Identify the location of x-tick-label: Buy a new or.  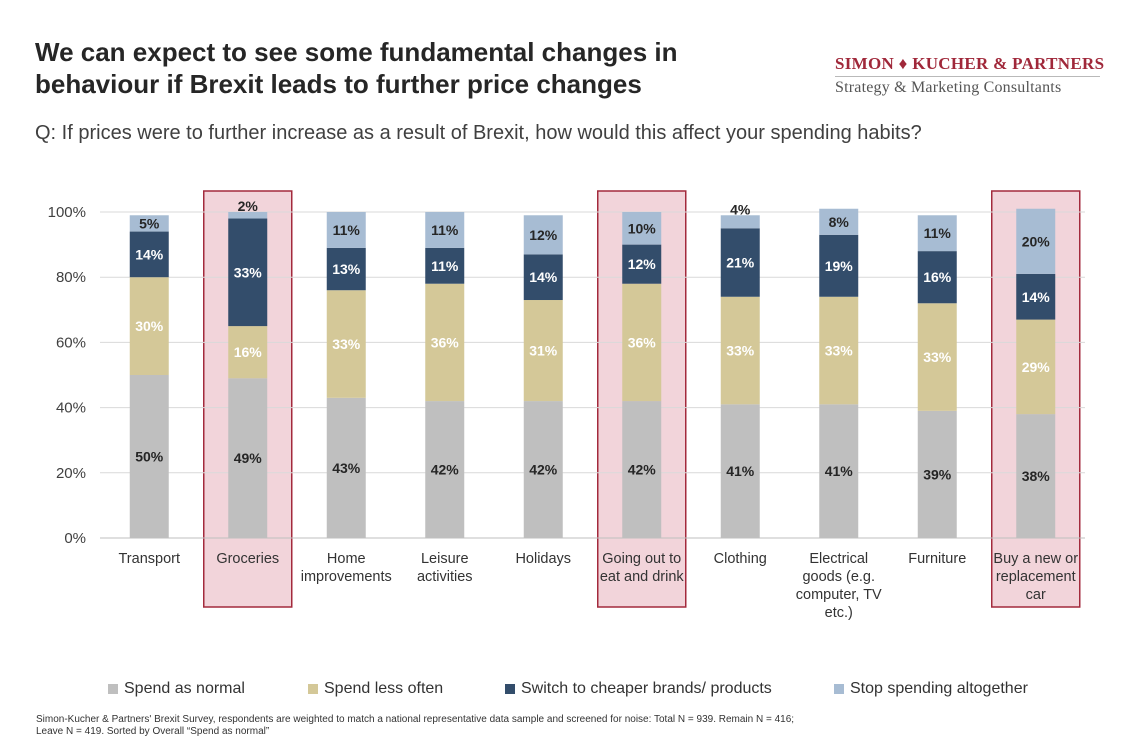
(1035, 559).